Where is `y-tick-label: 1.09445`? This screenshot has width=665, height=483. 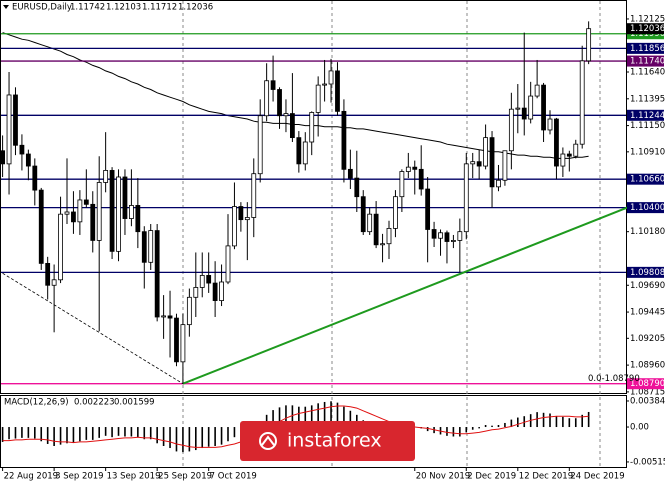
y-tick-label: 1.09445 is located at coordinates (647, 313).